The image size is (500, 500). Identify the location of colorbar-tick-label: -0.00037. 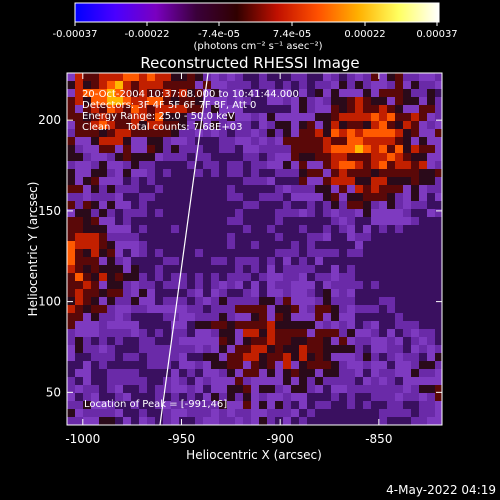
(75, 34).